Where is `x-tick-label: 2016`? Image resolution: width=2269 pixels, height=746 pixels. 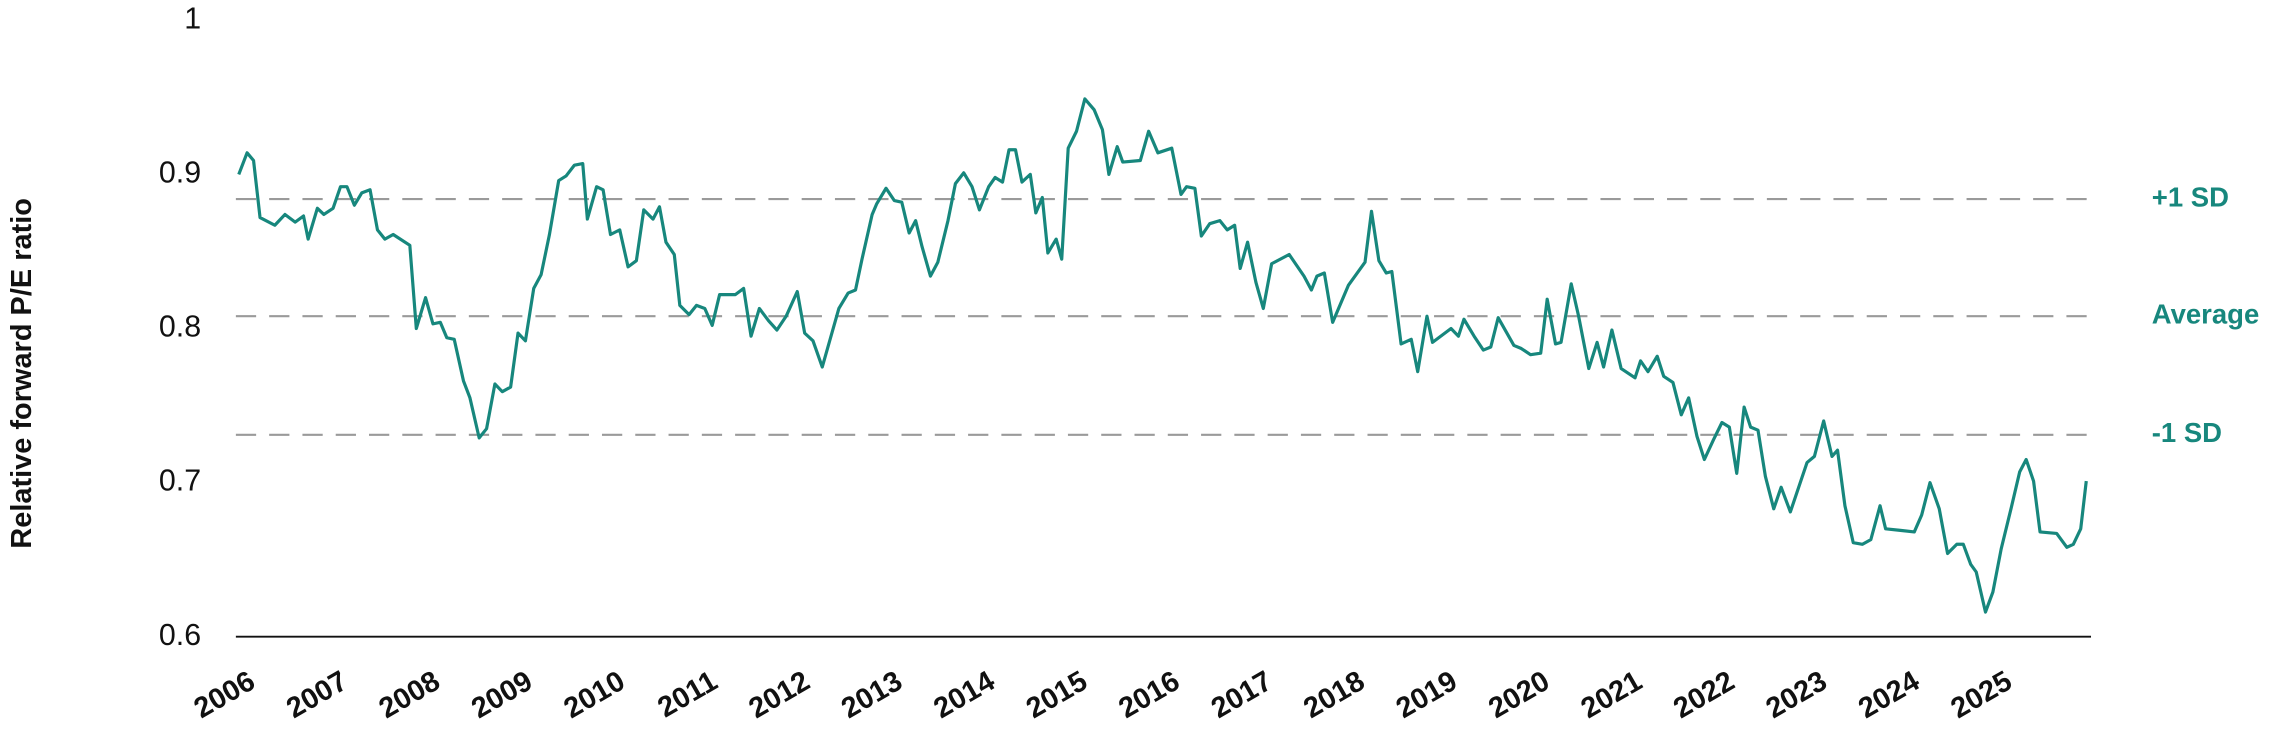
x-tick-label: 2016 is located at coordinates (1149, 695).